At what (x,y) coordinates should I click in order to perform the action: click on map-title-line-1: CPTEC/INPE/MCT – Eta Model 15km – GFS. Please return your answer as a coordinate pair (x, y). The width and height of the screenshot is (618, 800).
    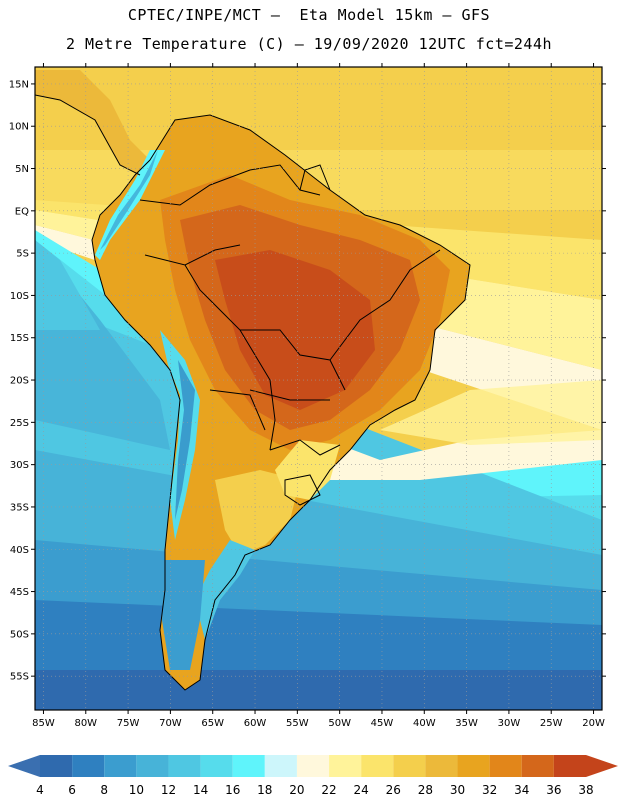
    Looking at the image, I should click on (309, 15).